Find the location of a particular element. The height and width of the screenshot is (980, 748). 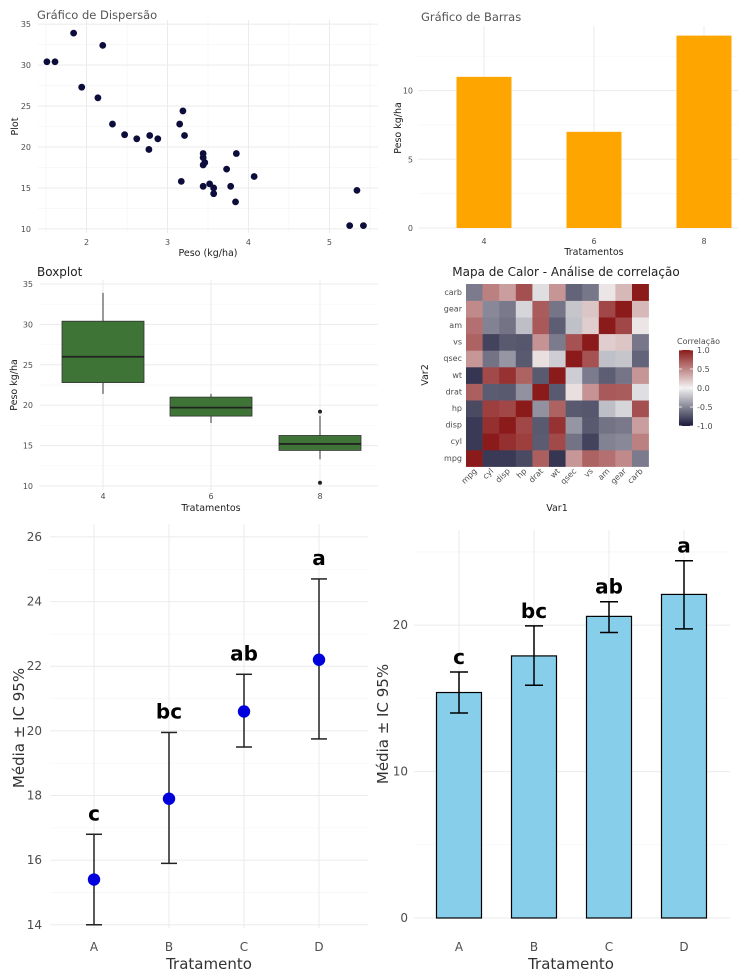

boxplot-y-tick-label: 10 is located at coordinates (28, 486).